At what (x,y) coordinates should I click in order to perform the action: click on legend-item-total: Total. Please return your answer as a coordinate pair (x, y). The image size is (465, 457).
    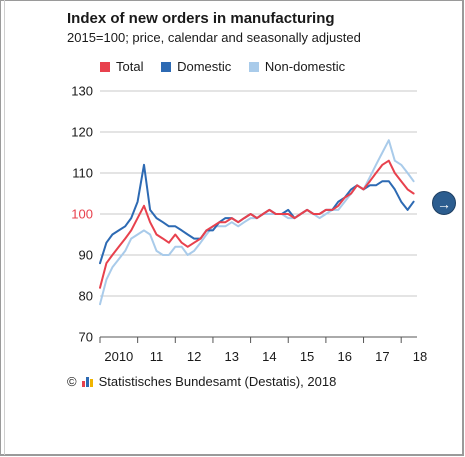
    Looking at the image, I should click on (121, 66).